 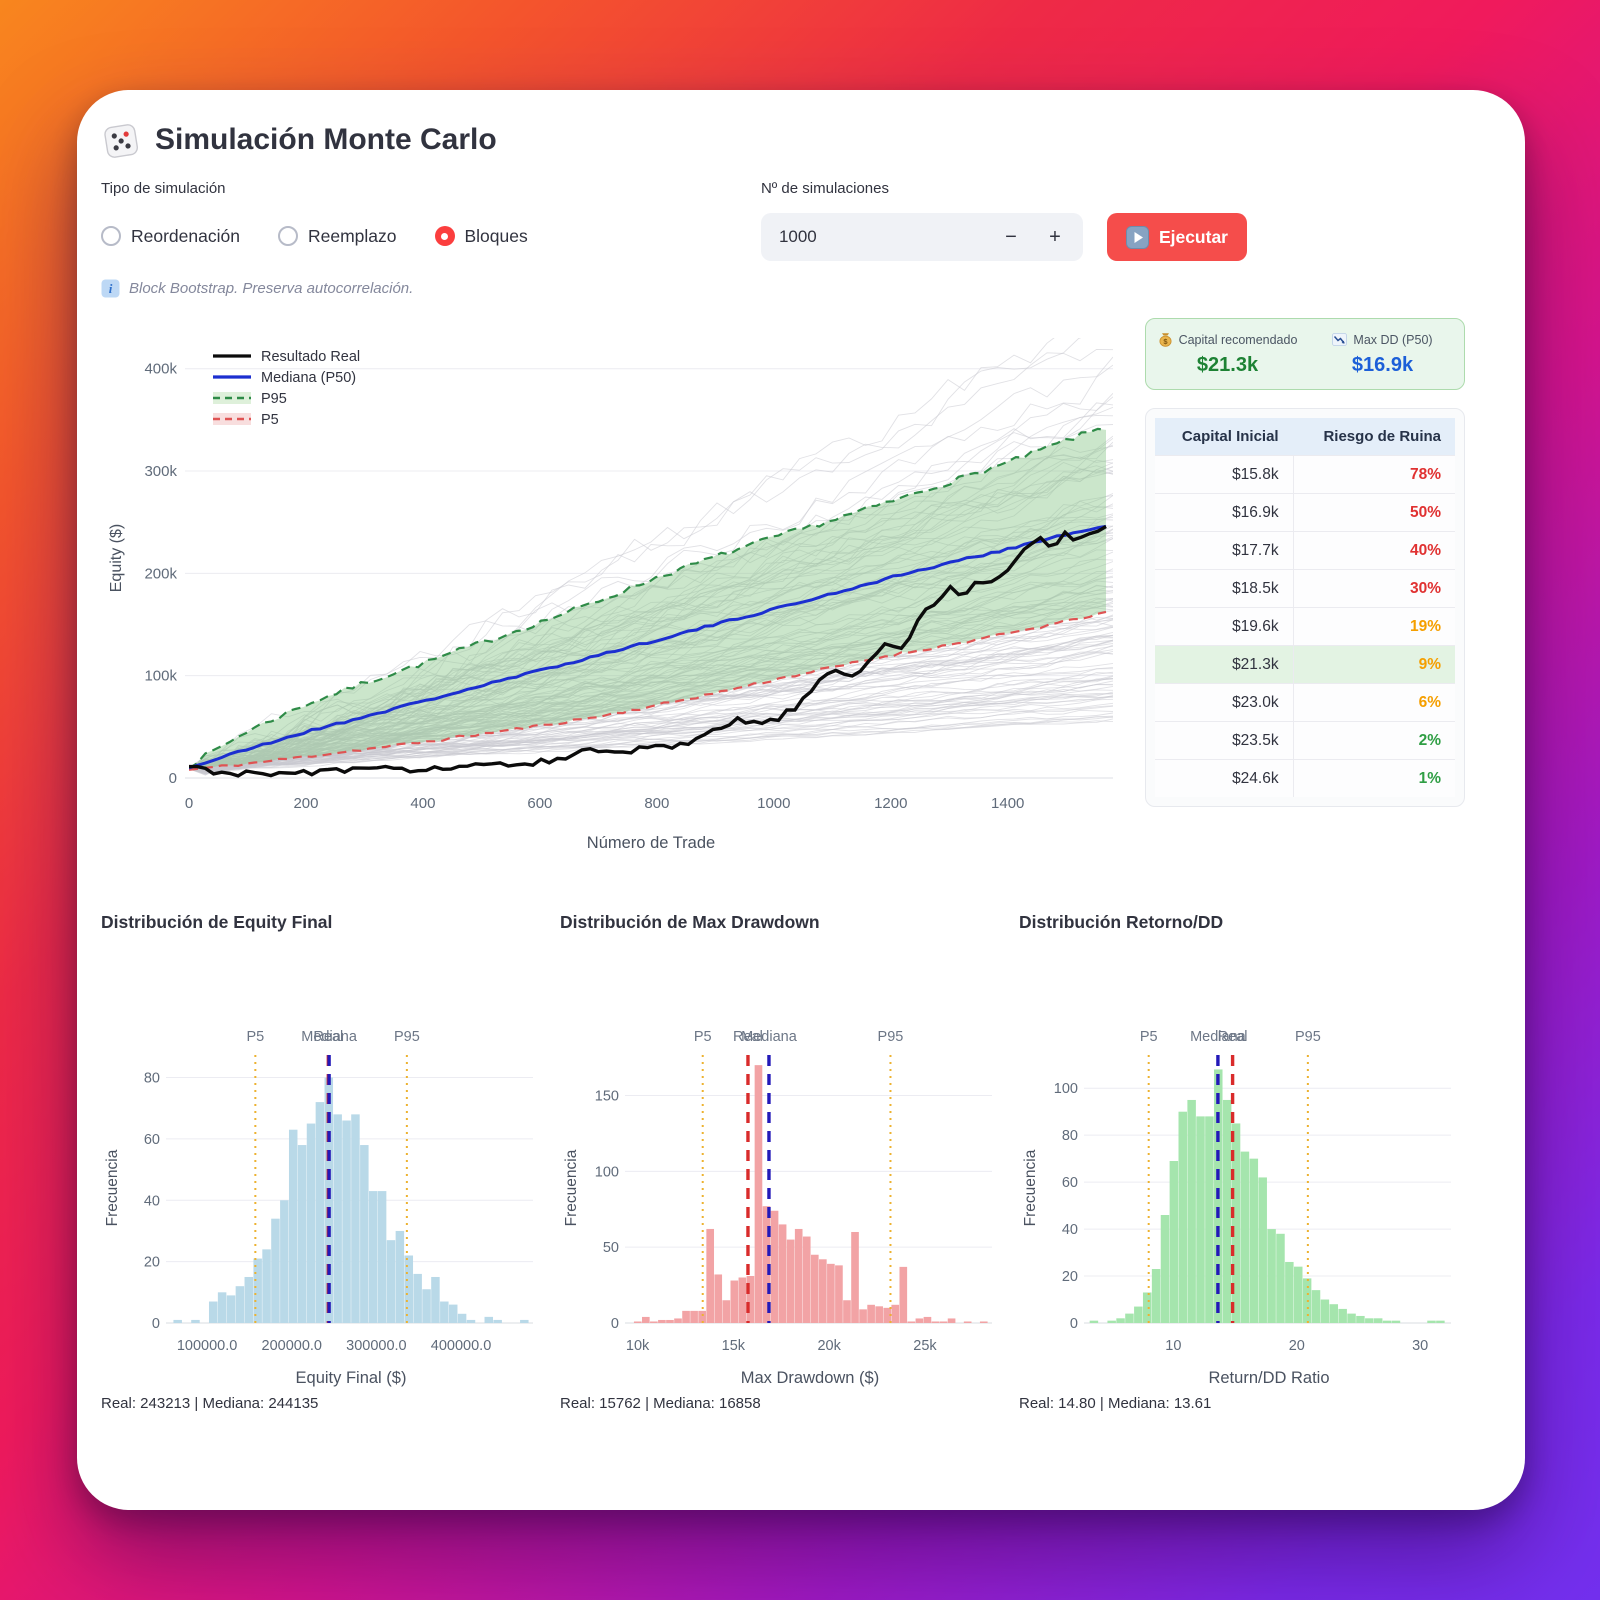 I want to click on svg-text: Max Drawdown ($), so click(x=810, y=1378).